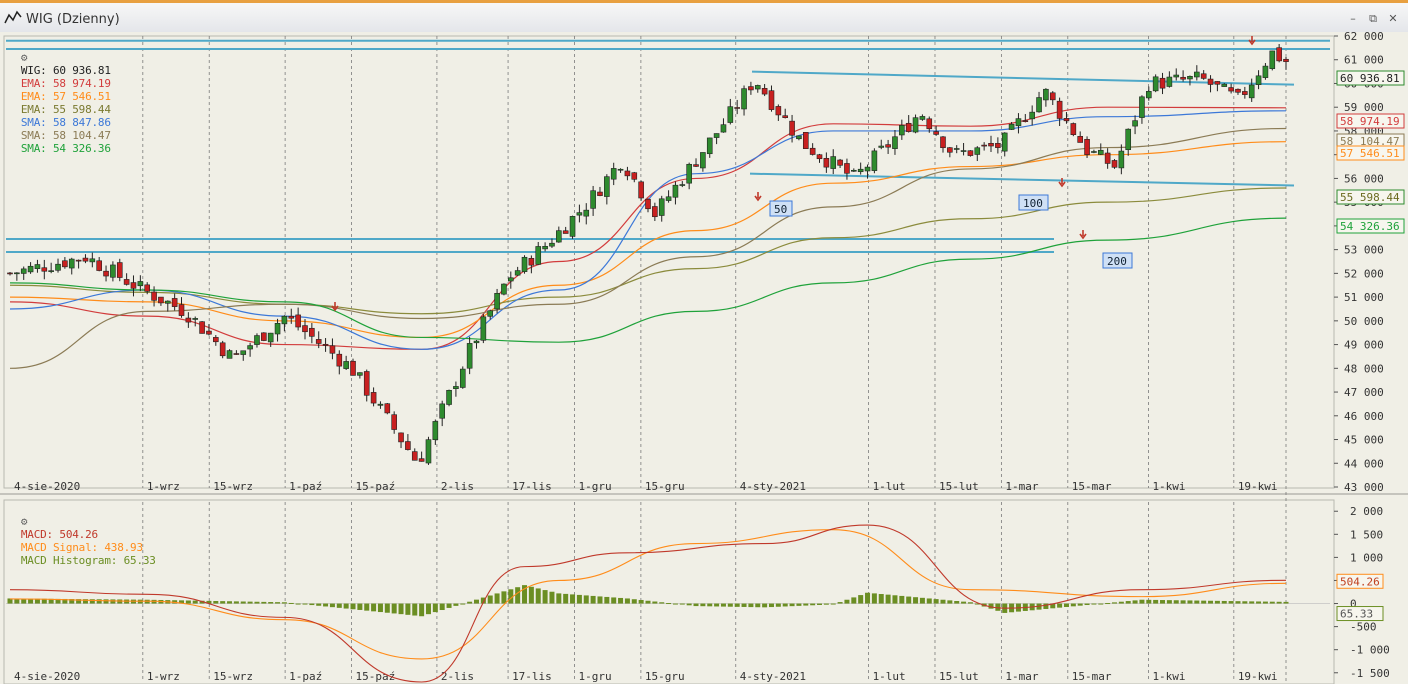 The width and height of the screenshot is (1408, 684). I want to click on ma-period-label: 200, so click(1117, 261).